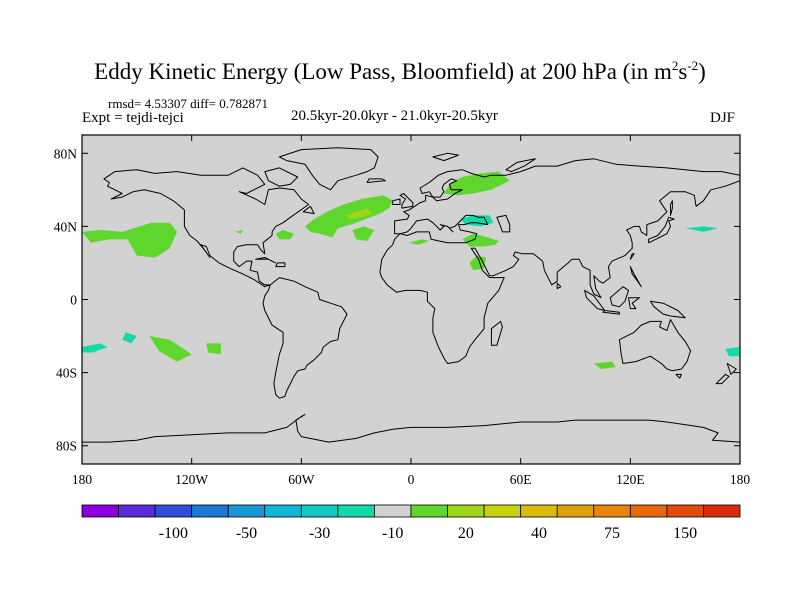 Image resolution: width=800 pixels, height=600 pixels. Describe the element at coordinates (281, 177) in the screenshot. I see `coastline-baffin` at that location.